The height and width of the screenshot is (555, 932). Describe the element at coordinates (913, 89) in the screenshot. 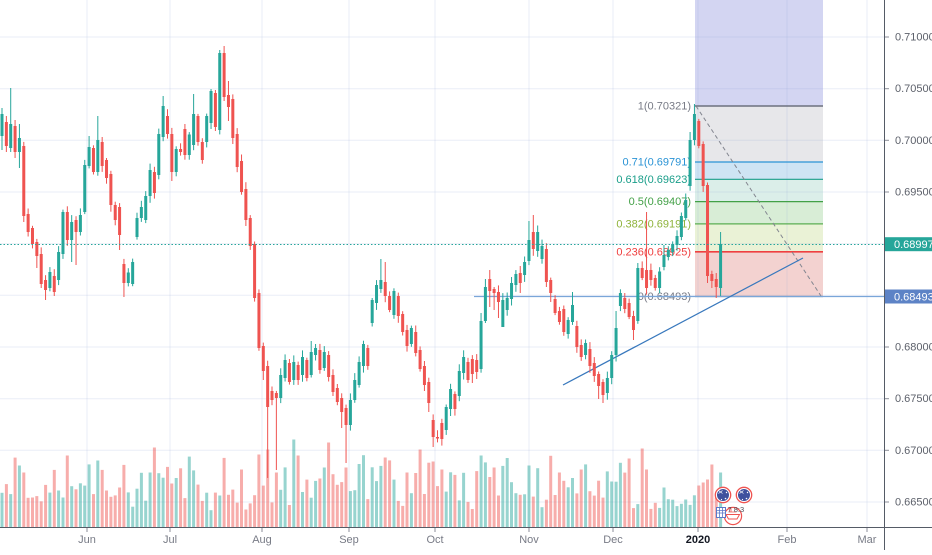

I see `svg-text: 0.70500` at that location.